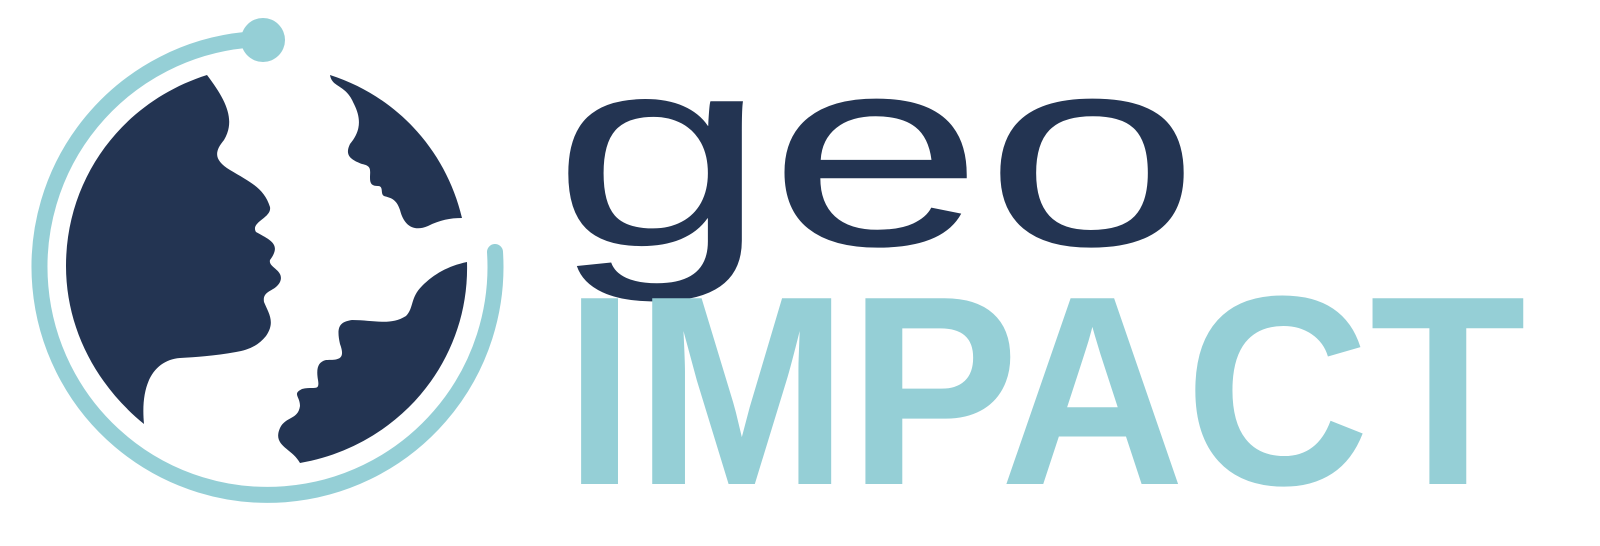 The image size is (1600, 546). I want to click on right-upper-profile-shape, so click(396, 152).